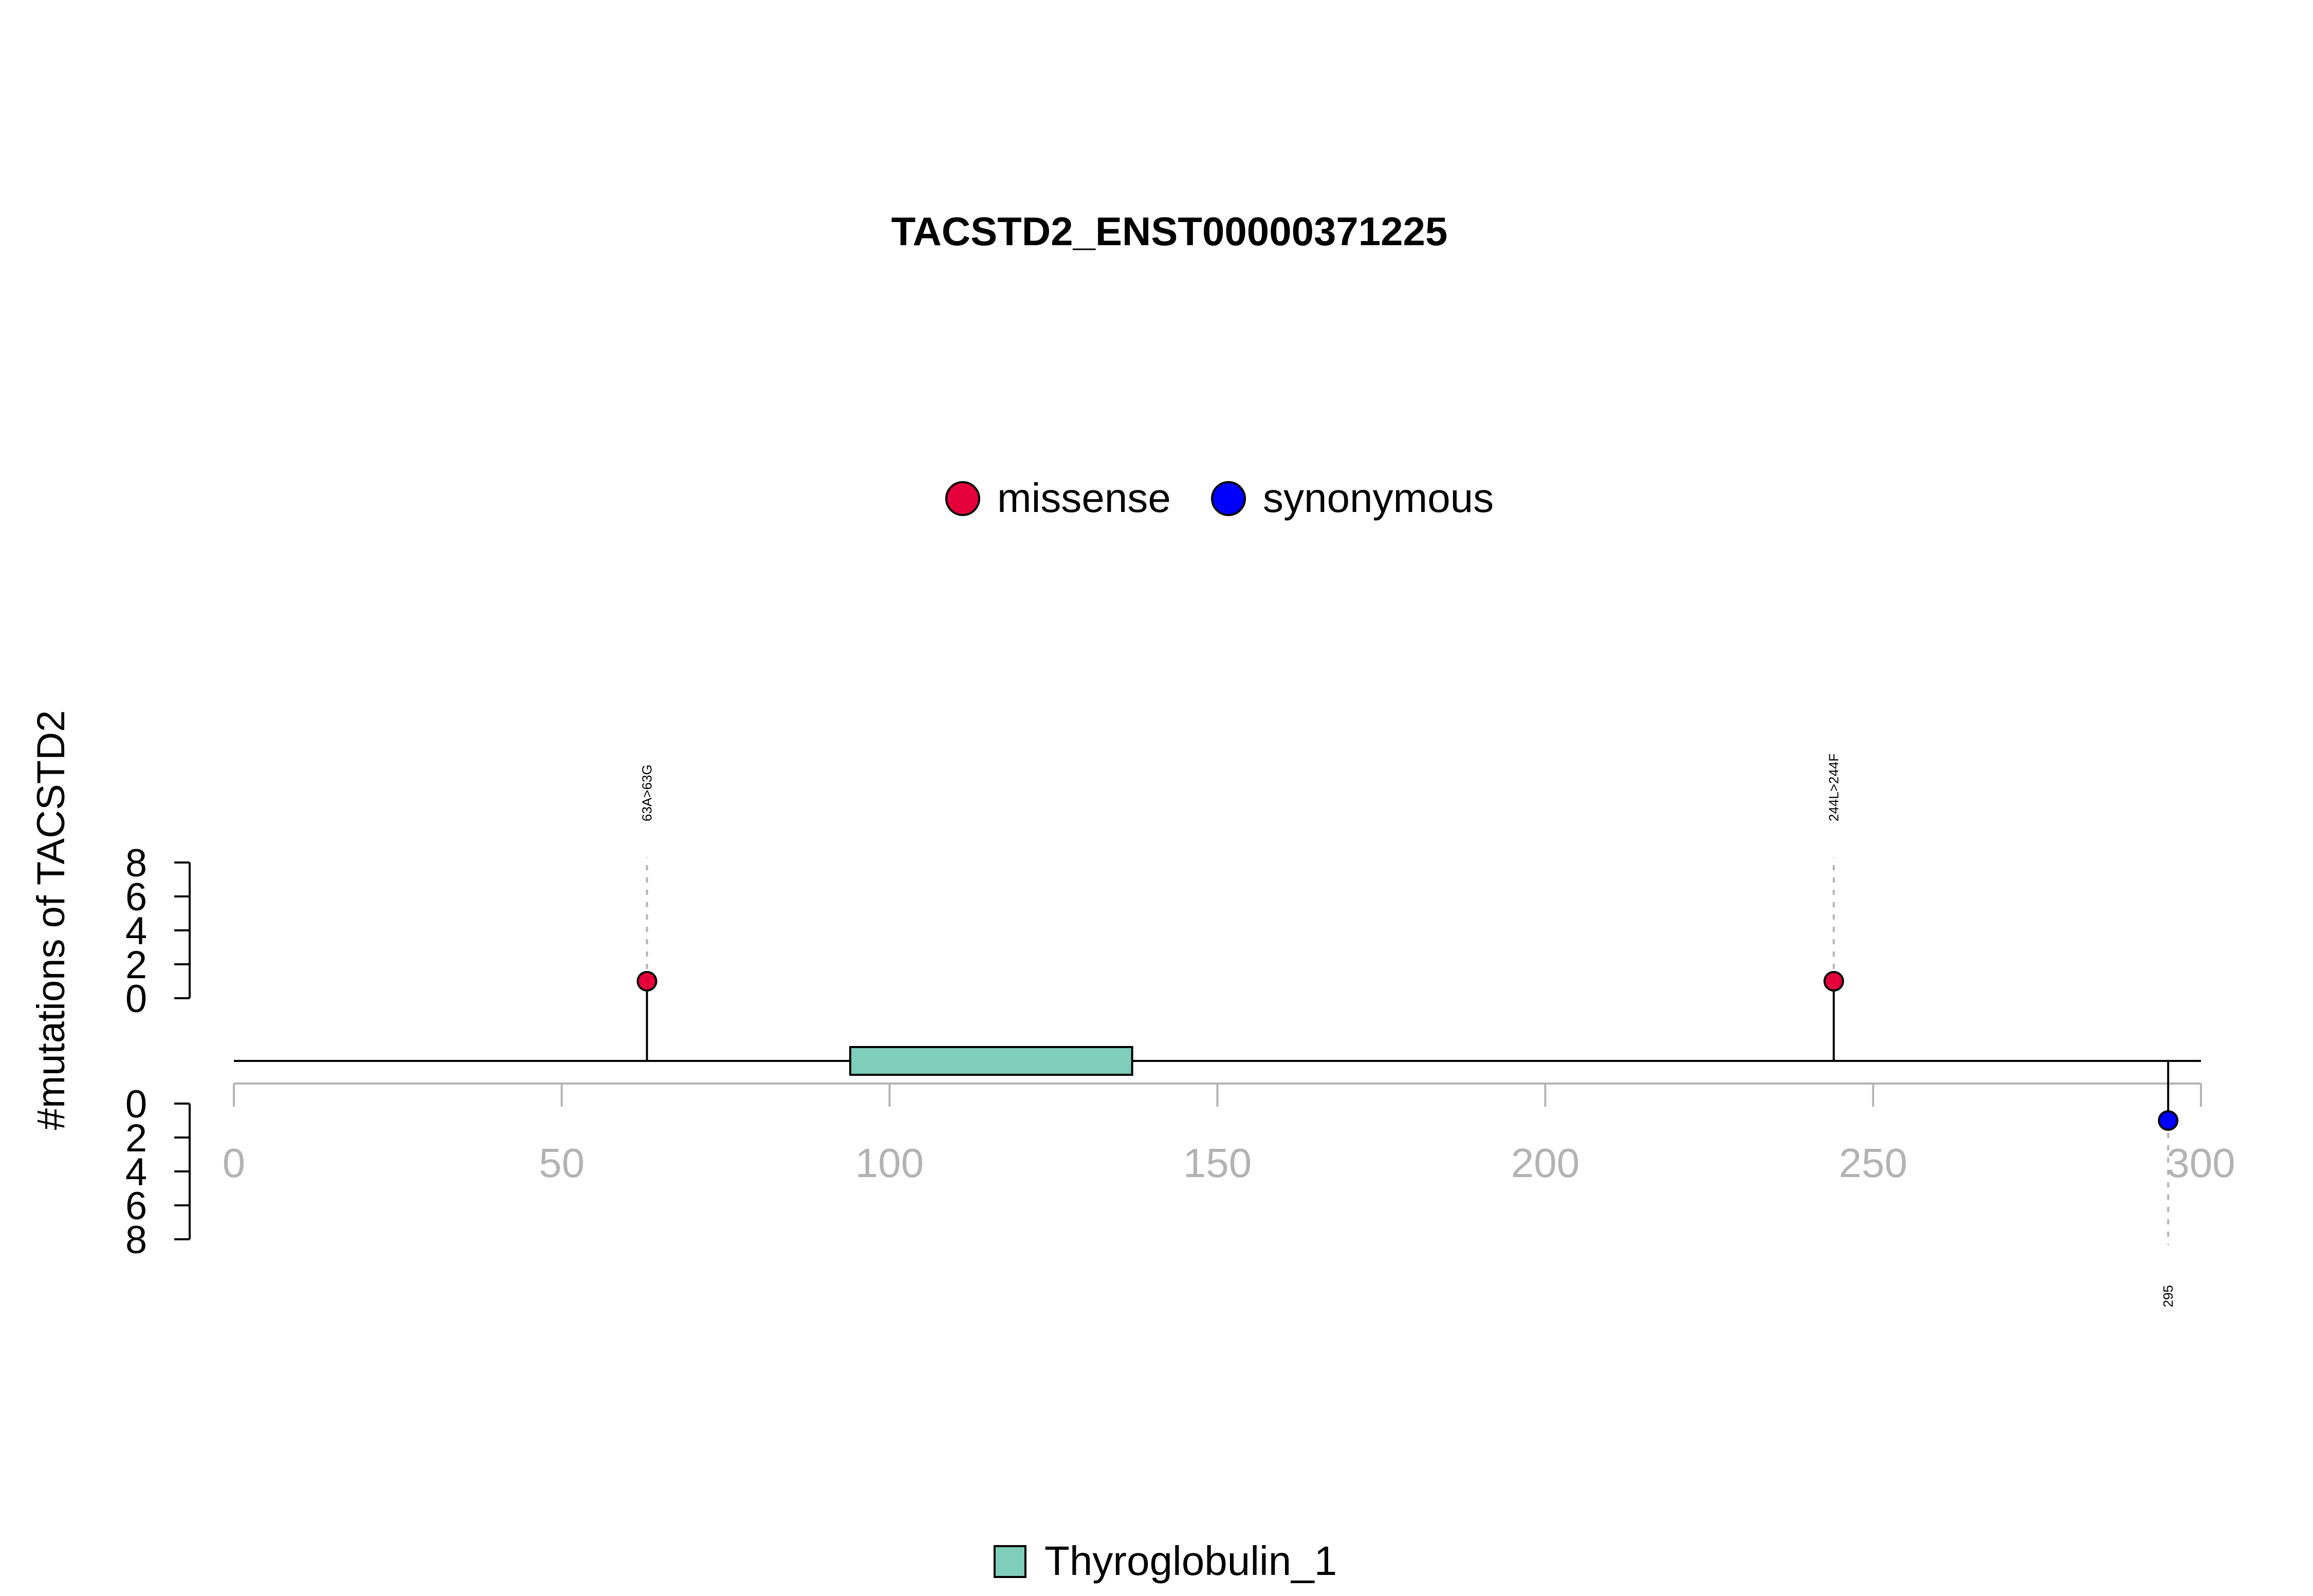  Describe the element at coordinates (136, 1138) in the screenshot. I see `y-axis-bottom-tick-label: 2` at that location.